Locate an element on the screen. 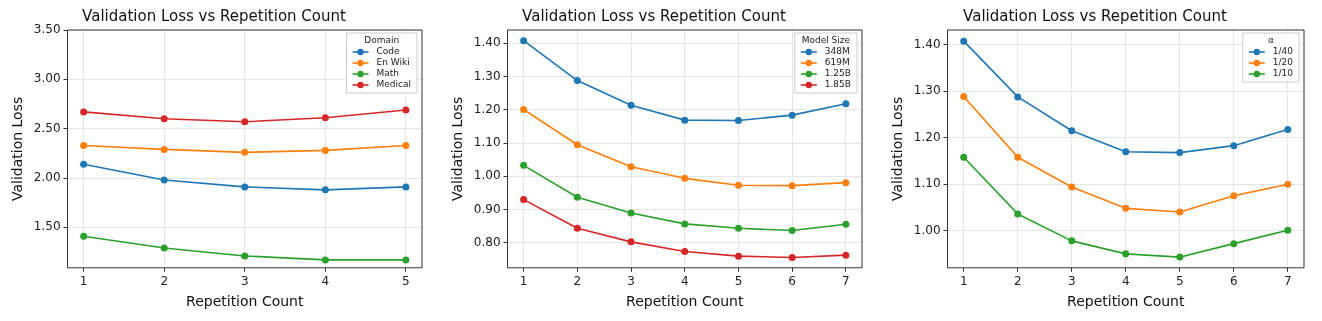 Image resolution: width=1322 pixels, height=321 pixels. legend-title: α is located at coordinates (1270, 40).